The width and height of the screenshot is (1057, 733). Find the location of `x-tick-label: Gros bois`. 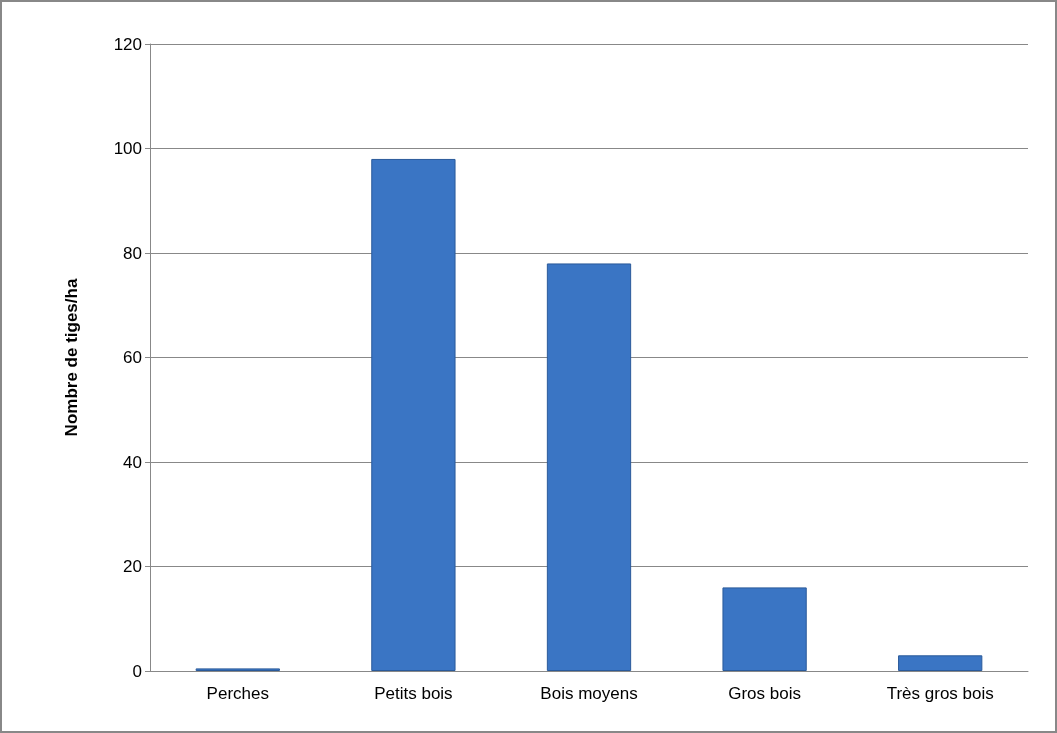

x-tick-label: Gros bois is located at coordinates (764, 693).